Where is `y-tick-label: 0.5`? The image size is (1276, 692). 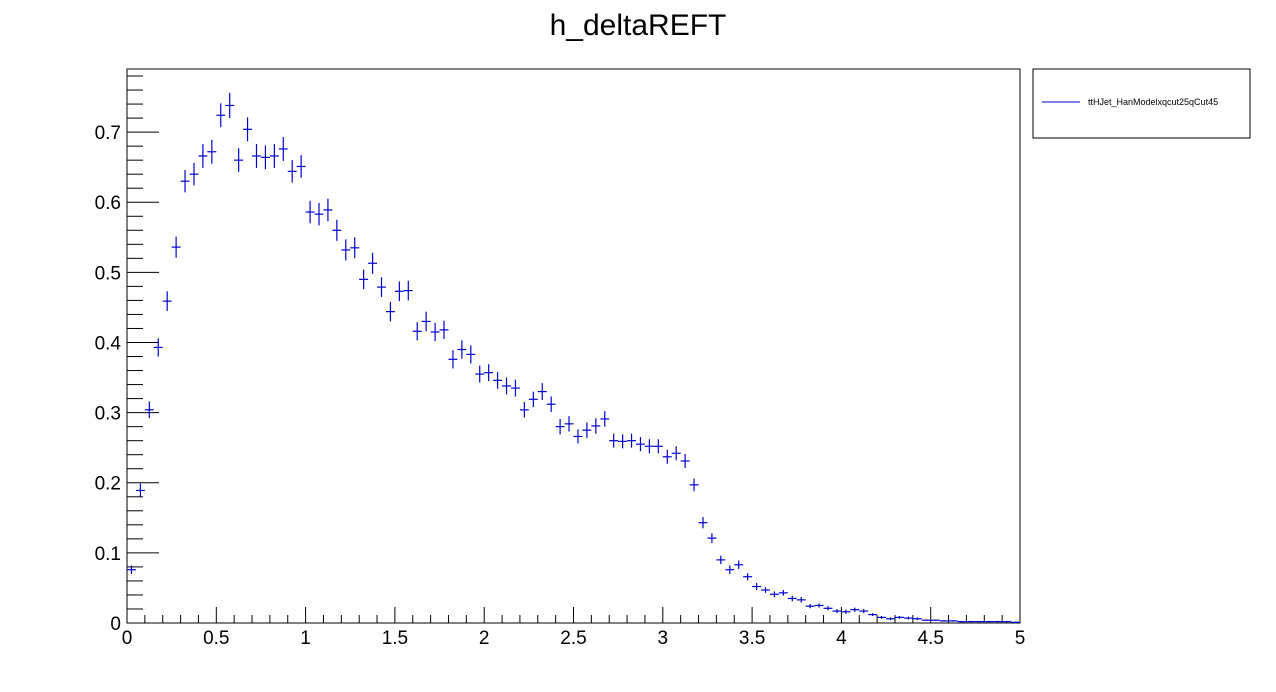
y-tick-label: 0.5 is located at coordinates (108, 273).